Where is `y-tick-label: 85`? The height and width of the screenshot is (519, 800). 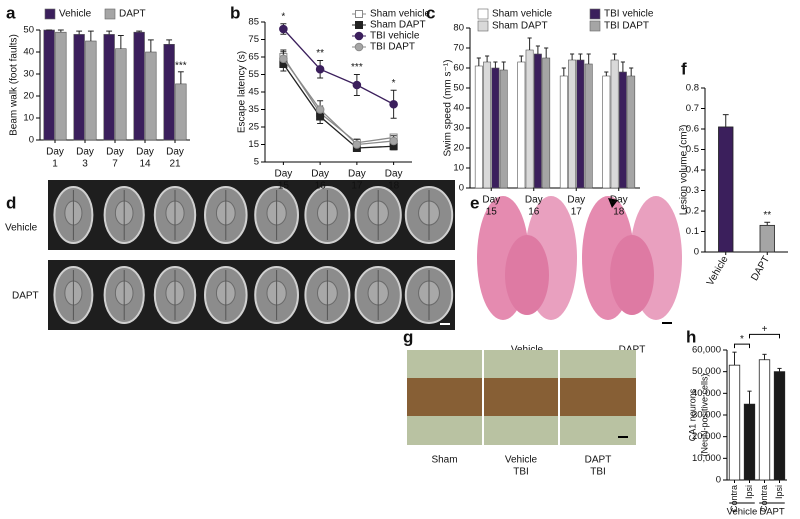
y-tick-label: 85 is located at coordinates (253, 22).